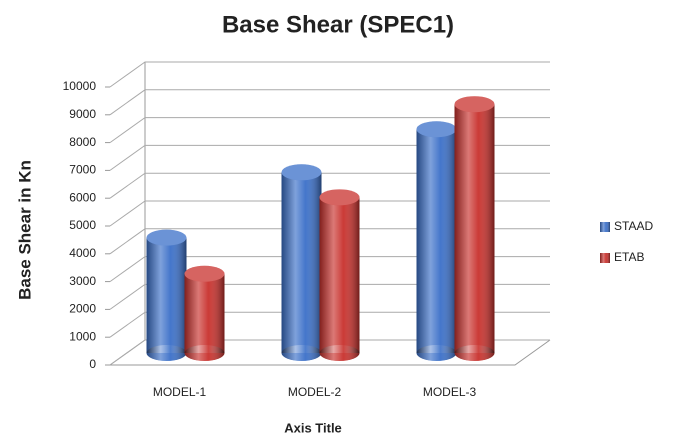 This screenshot has height=437, width=676. What do you see at coordinates (82, 197) in the screenshot?
I see `y-tick-label: 6000` at bounding box center [82, 197].